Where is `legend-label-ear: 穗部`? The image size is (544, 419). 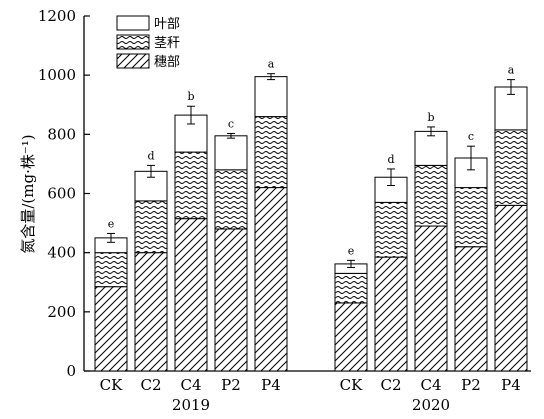
legend-label-ear: 穗部 is located at coordinates (167, 62).